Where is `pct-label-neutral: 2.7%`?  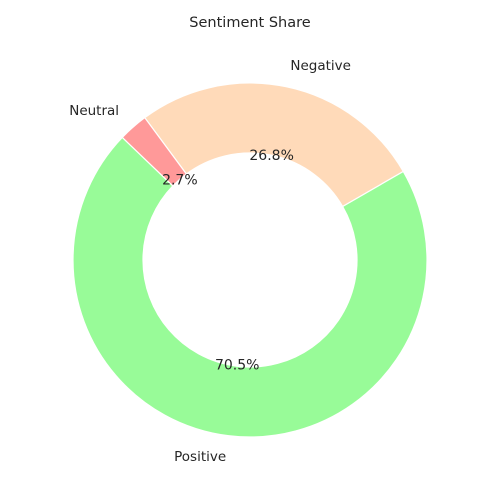 pct-label-neutral: 2.7% is located at coordinates (180, 180).